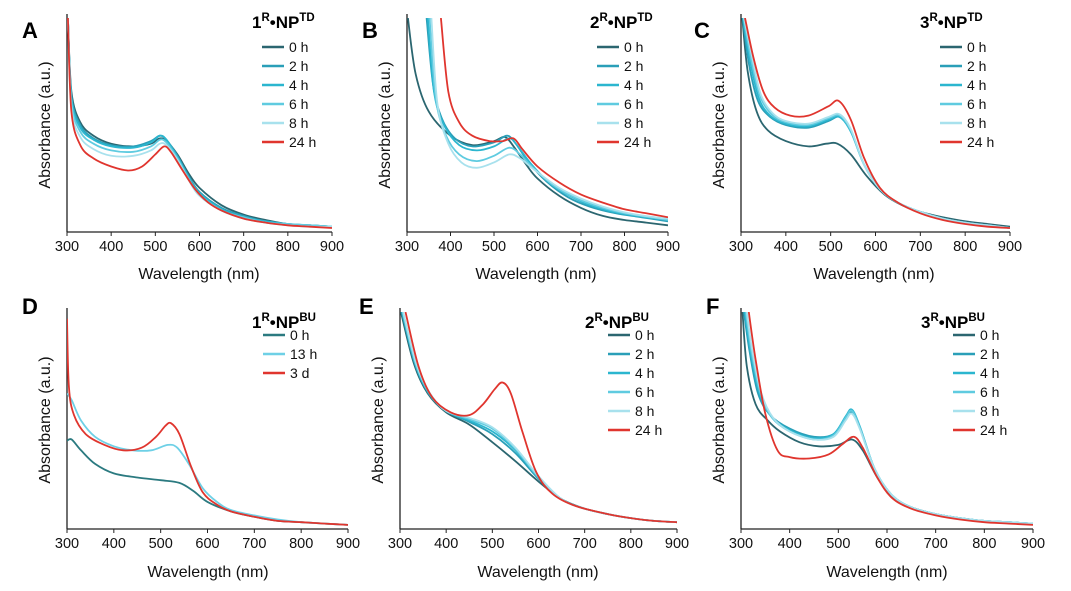 Image resolution: width=1071 pixels, height=591 pixels. I want to click on series-line-3-d, so click(207, 422).